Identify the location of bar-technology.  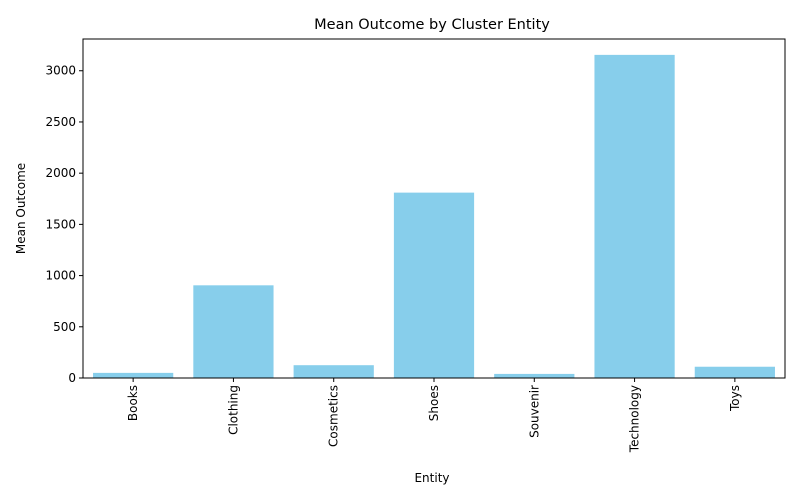
(634, 216).